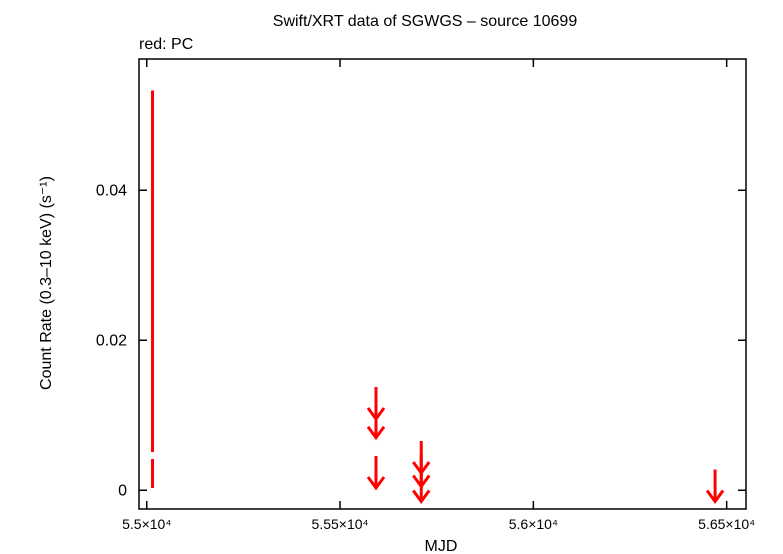  What do you see at coordinates (726, 524) in the screenshot?
I see `x-tick-label-3: 5.65×10⁴` at bounding box center [726, 524].